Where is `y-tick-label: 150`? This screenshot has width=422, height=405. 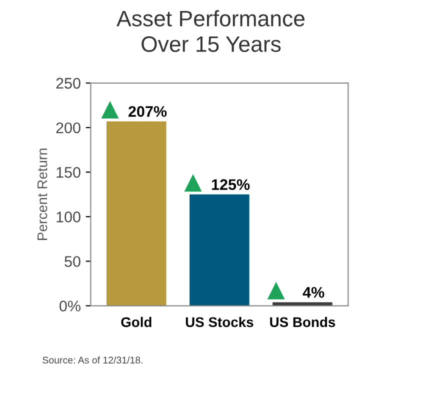 y-tick-label: 150 is located at coordinates (68, 172).